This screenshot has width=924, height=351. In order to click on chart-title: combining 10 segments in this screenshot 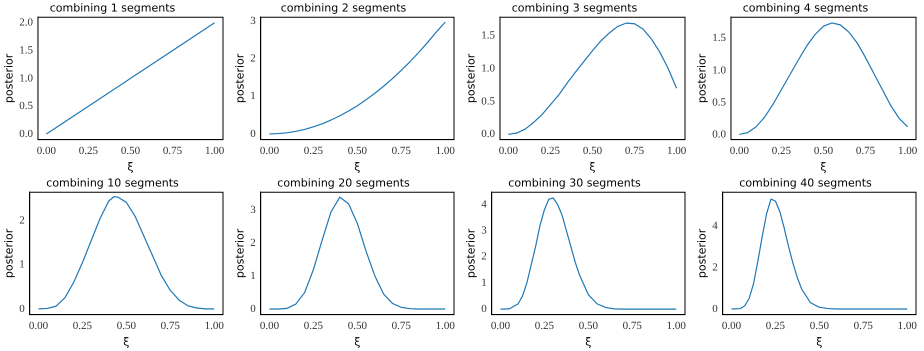, I will do `click(113, 183)`.